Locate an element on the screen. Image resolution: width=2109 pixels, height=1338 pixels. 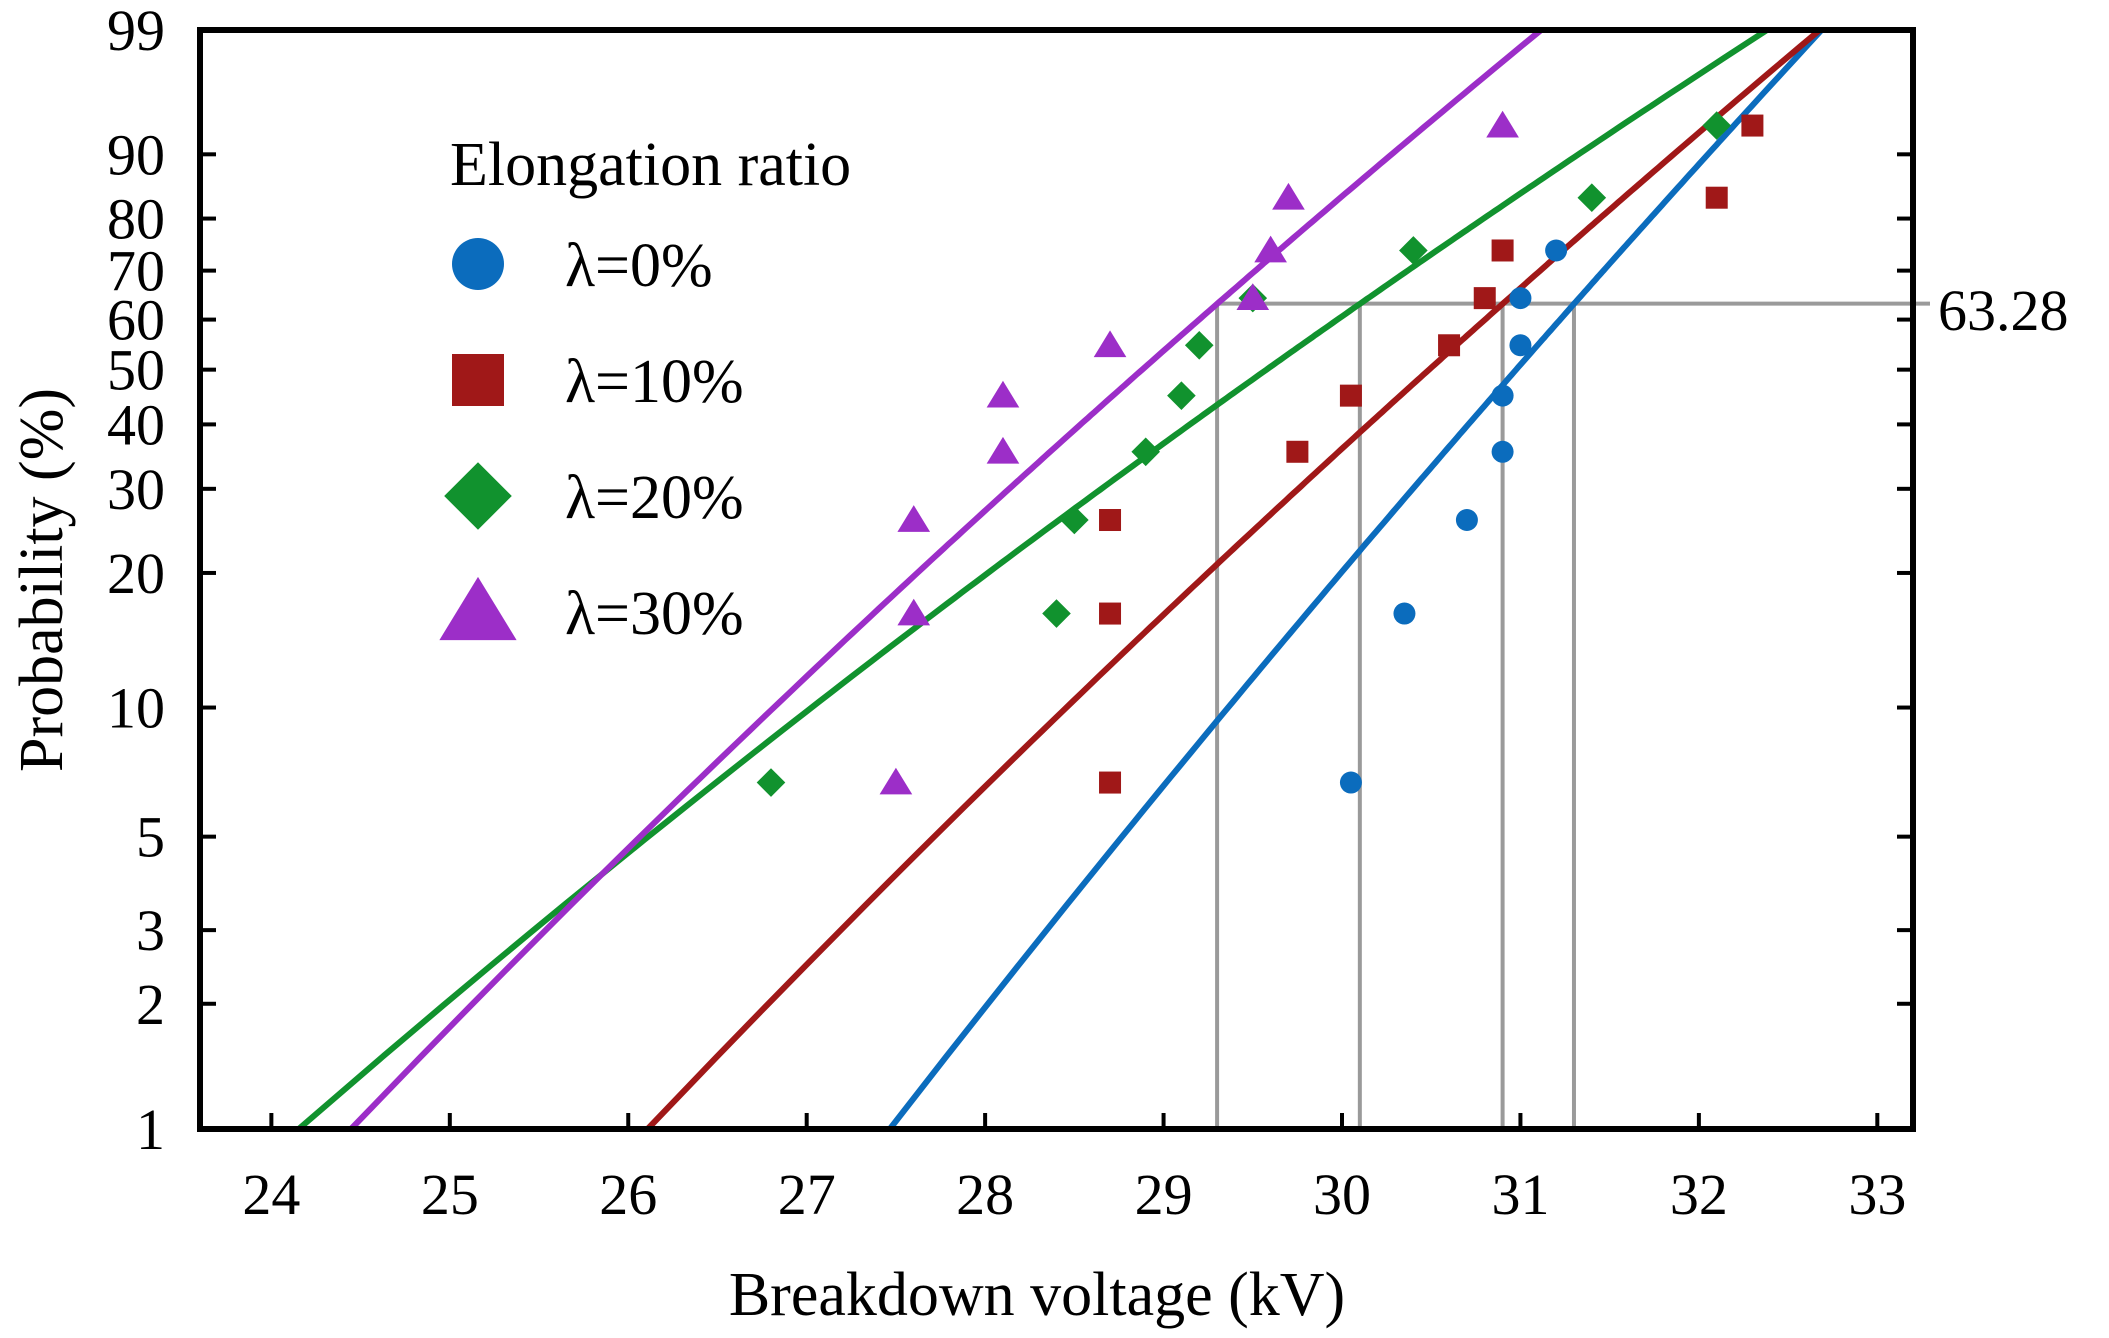
annotation-label: 63.28 is located at coordinates (2003, 310).